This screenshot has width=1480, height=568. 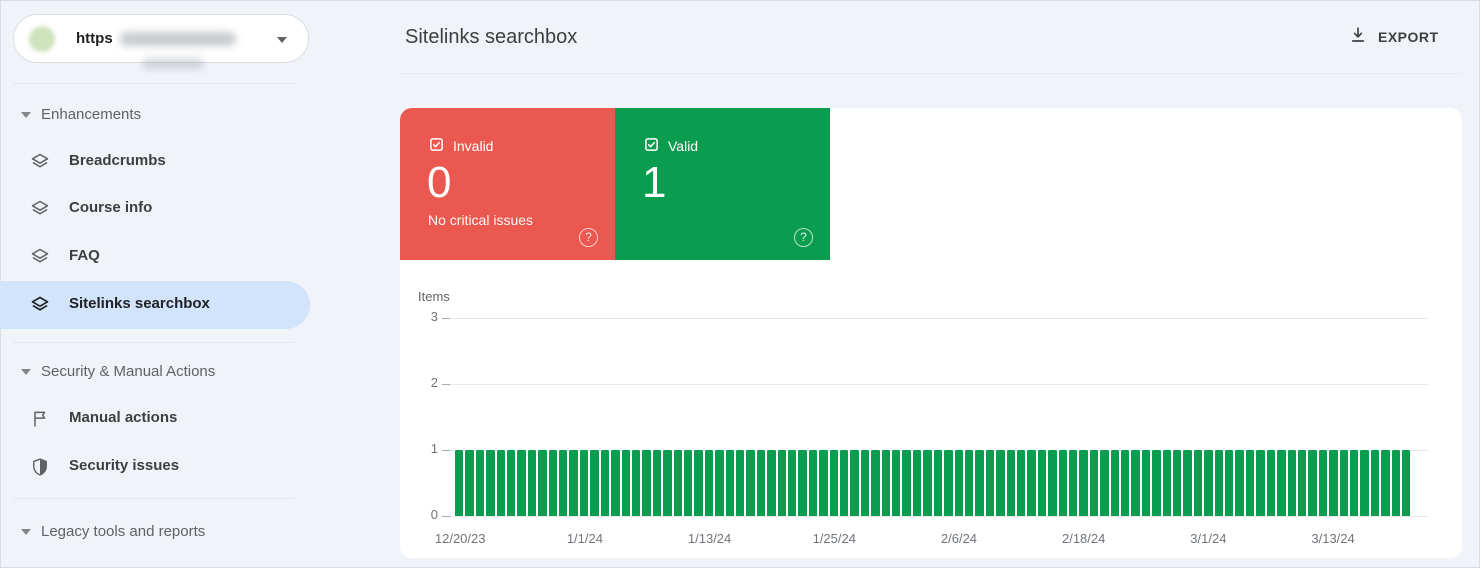 I want to click on sidebar-section-enhancements: Enhancements, so click(x=170, y=115).